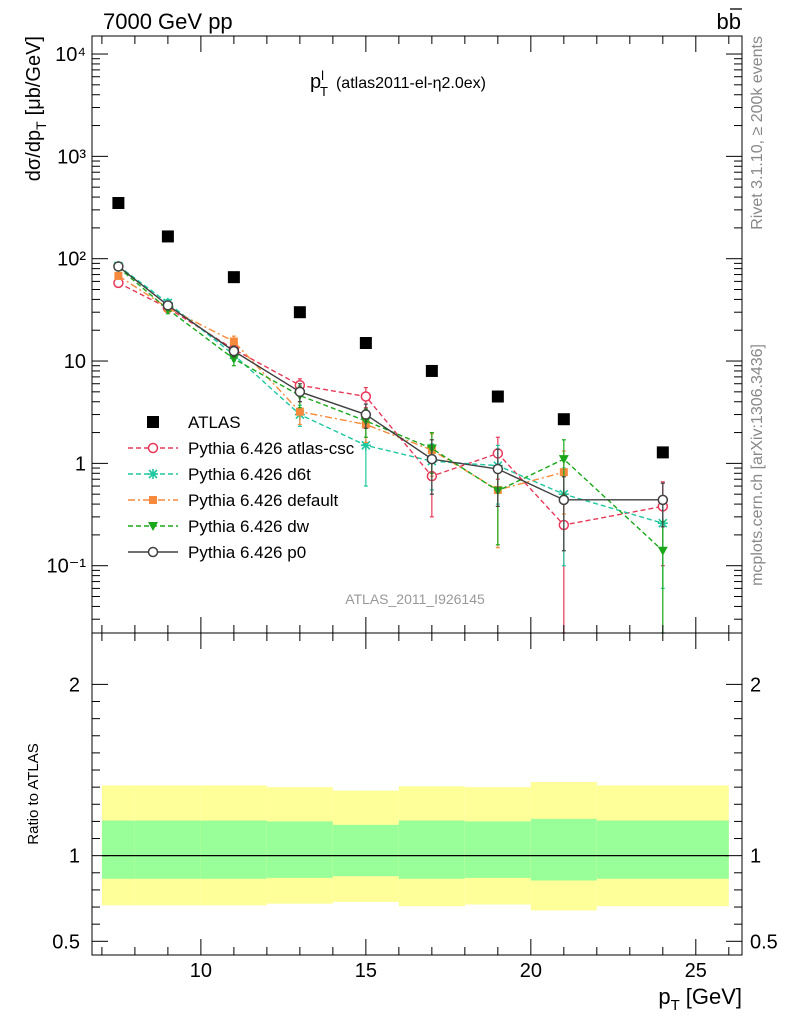 The height and width of the screenshot is (1024, 786). Describe the element at coordinates (34, 75) in the screenshot. I see `main-ylabel-unit: [μb/GeV]` at that location.